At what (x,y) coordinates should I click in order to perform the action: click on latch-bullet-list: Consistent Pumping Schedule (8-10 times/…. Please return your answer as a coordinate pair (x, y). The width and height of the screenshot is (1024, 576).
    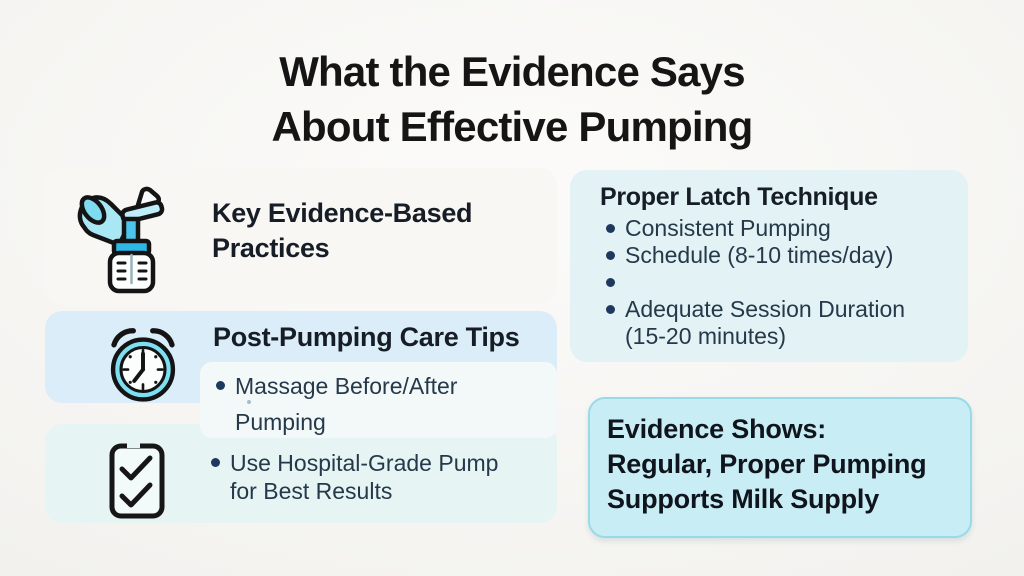
    Looking at the image, I should click on (768, 282).